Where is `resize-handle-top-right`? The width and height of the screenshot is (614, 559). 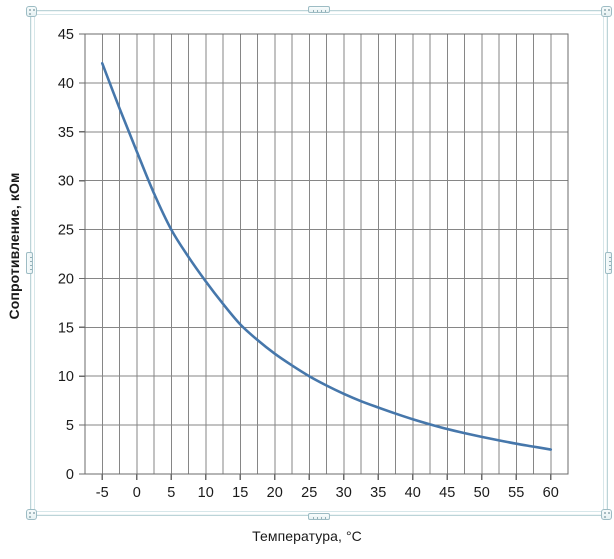 resize-handle-top-right is located at coordinates (606, 11).